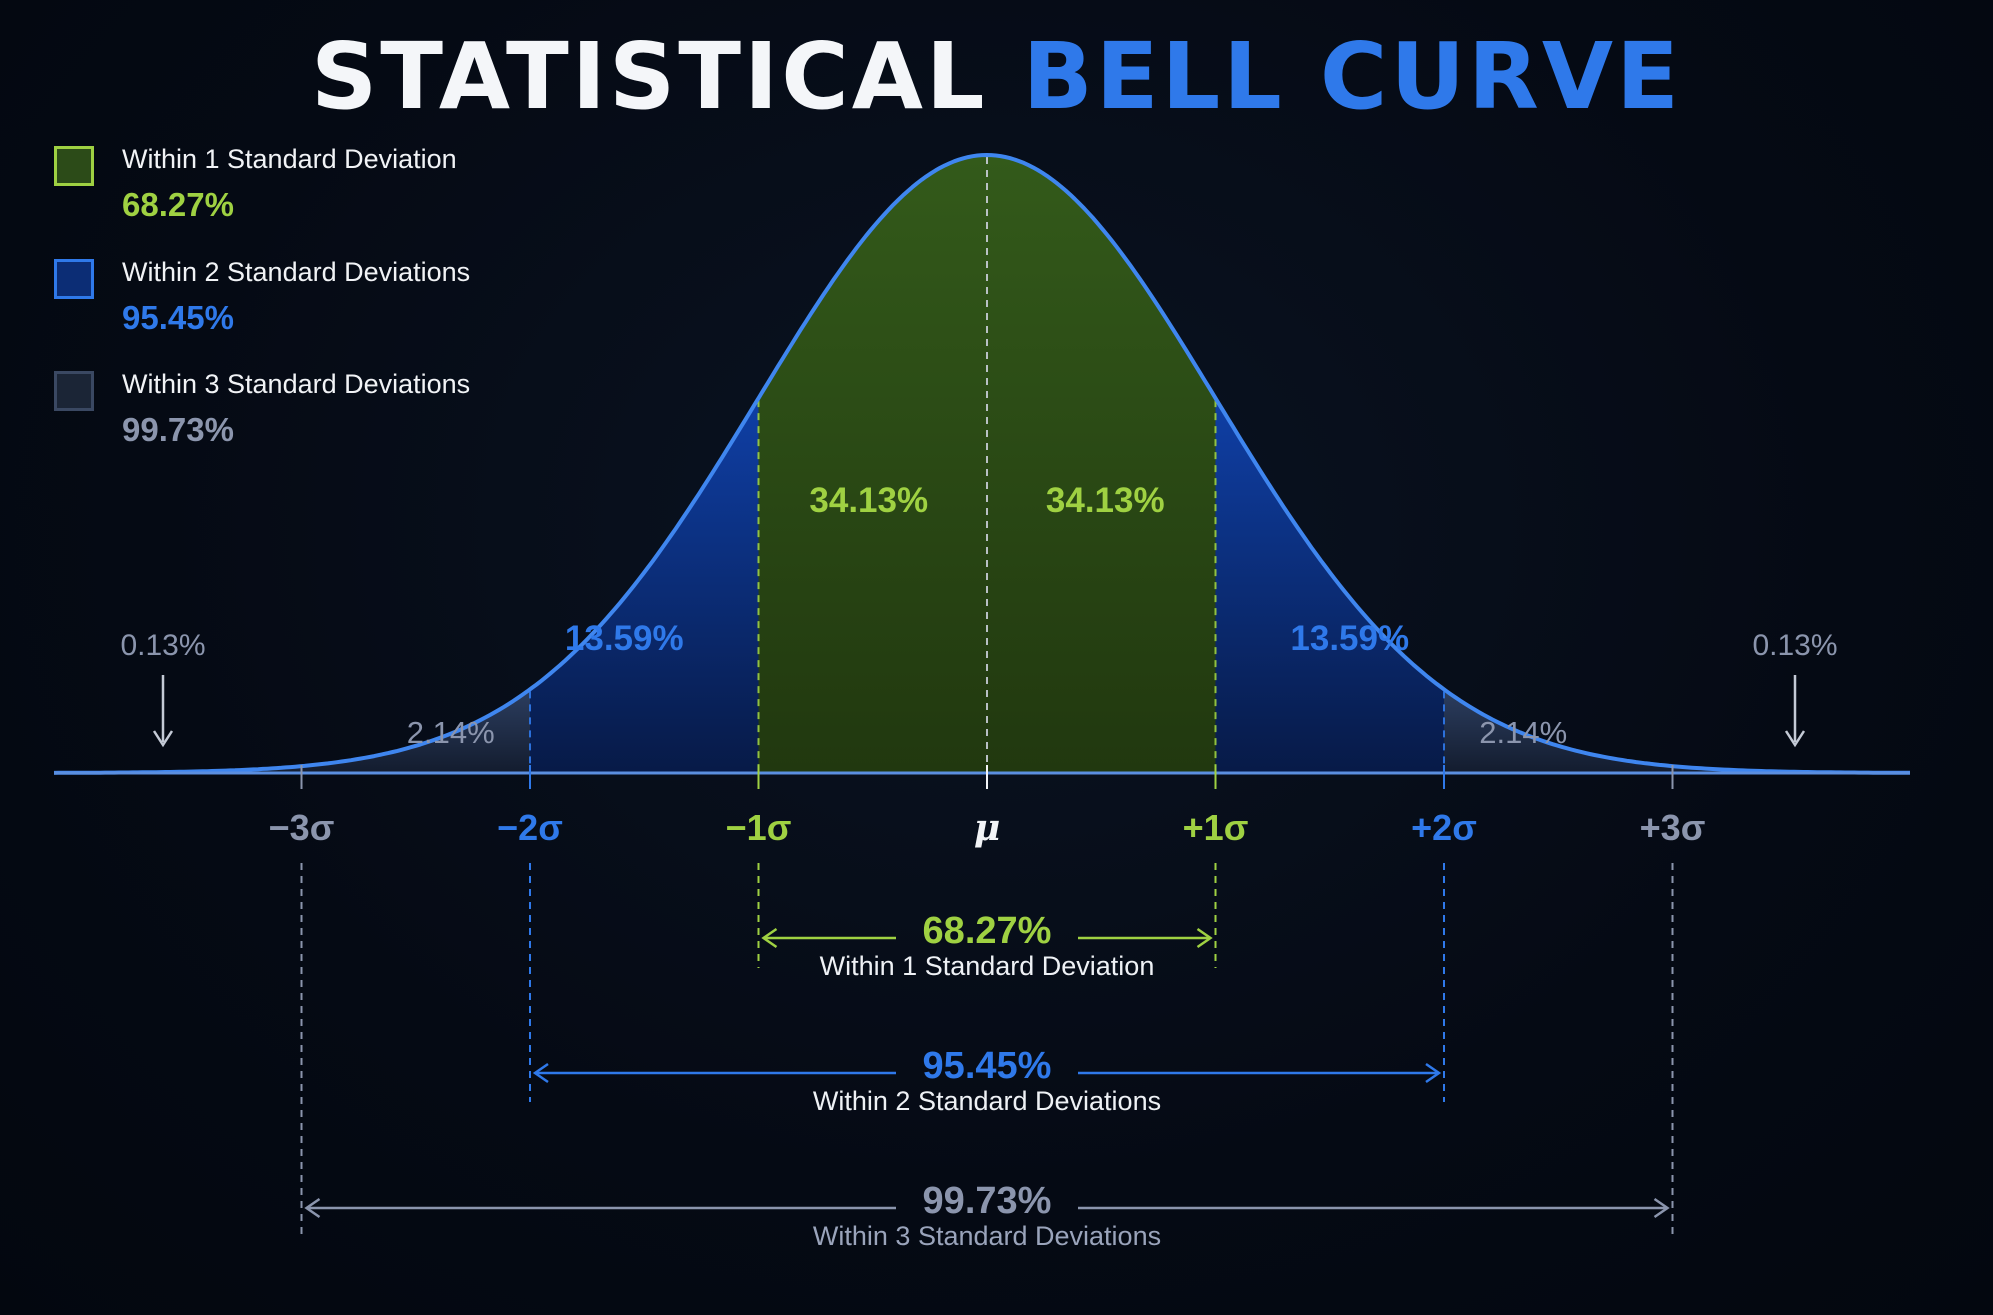  What do you see at coordinates (296, 384) in the screenshot?
I see `legend-label: Within 3 Standard Deviations` at bounding box center [296, 384].